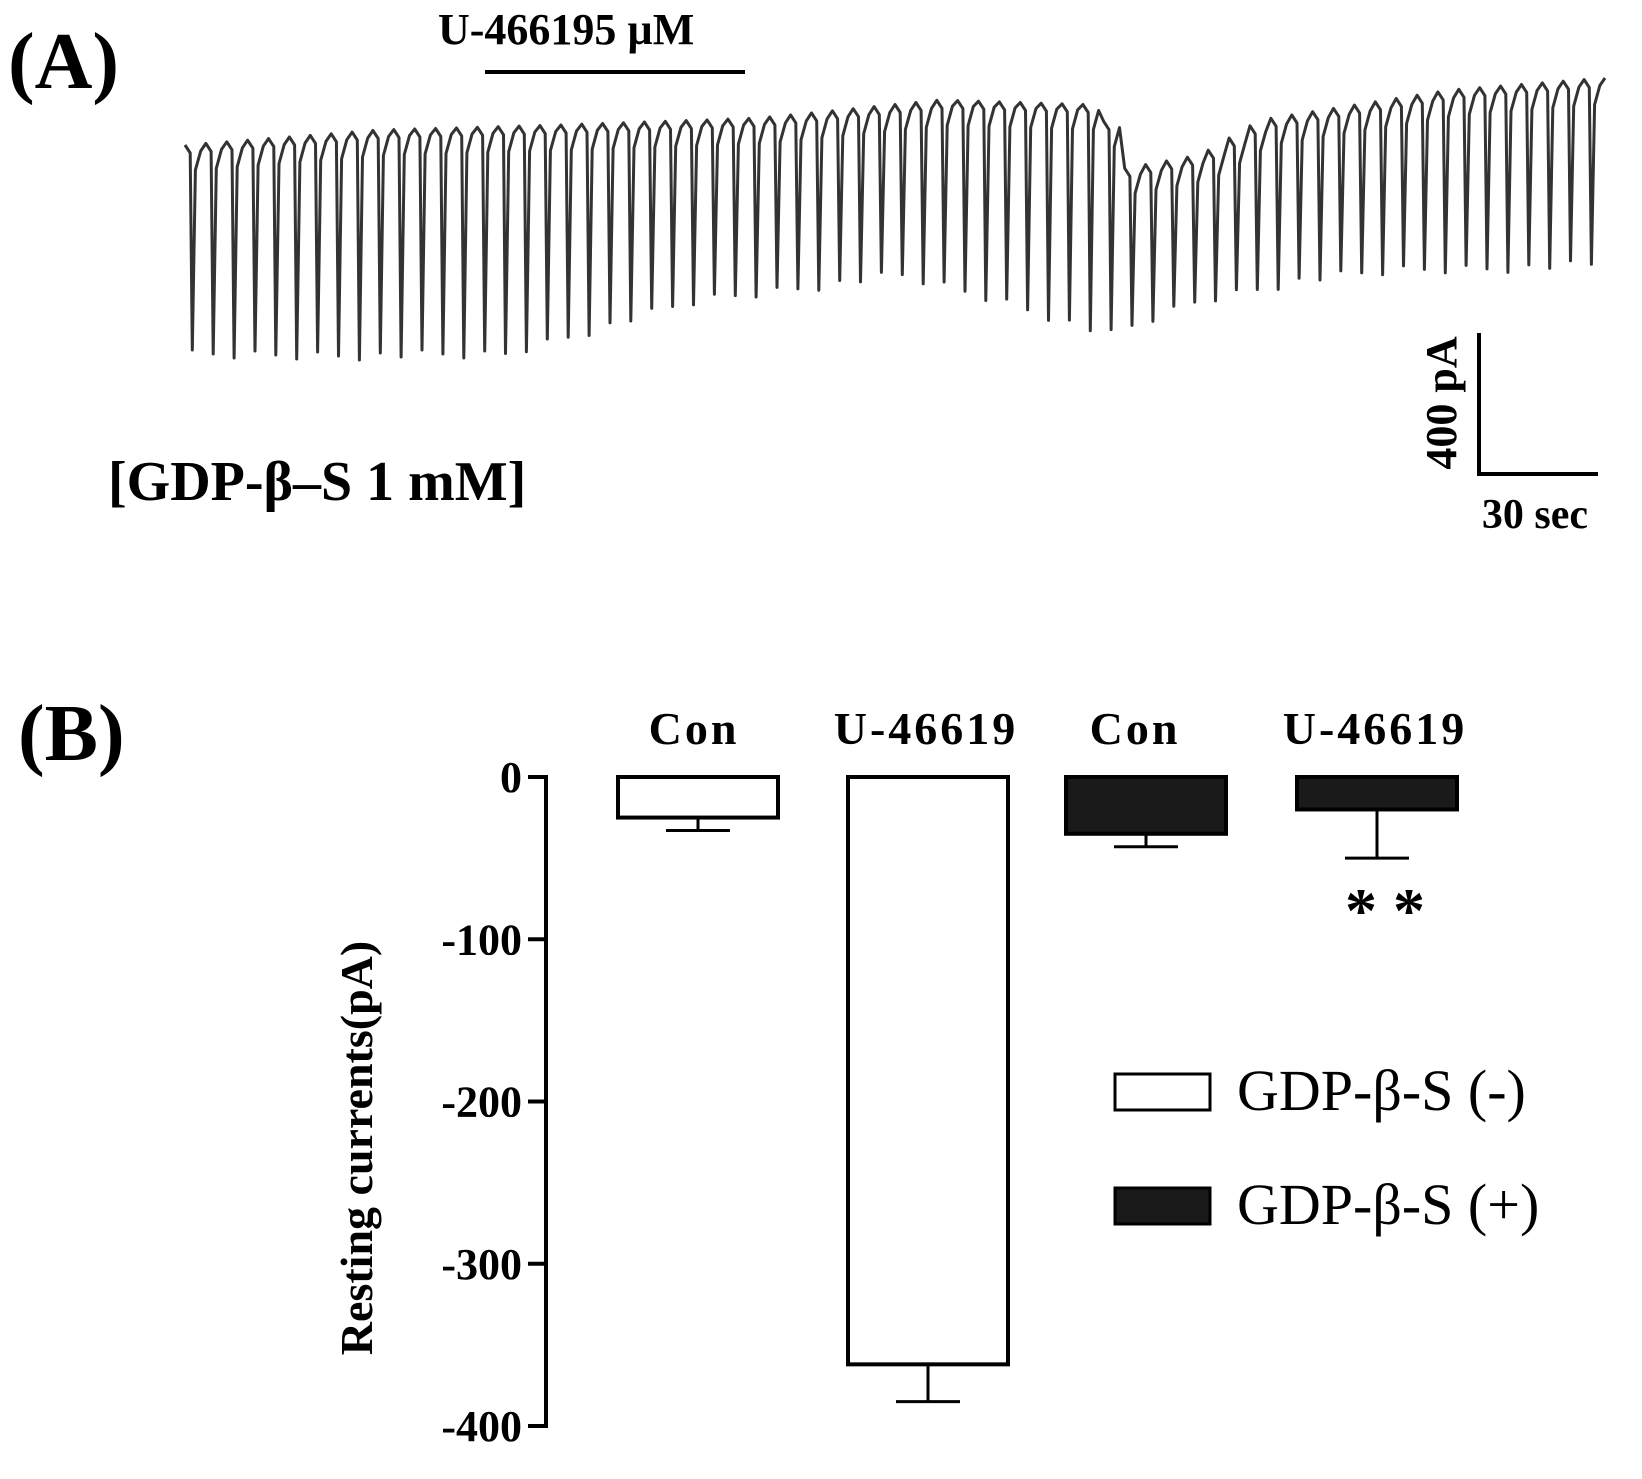 Image resolution: width=1642 pixels, height=1479 pixels. Describe the element at coordinates (481, 1264) in the screenshot. I see `y-tick-label: -300` at that location.